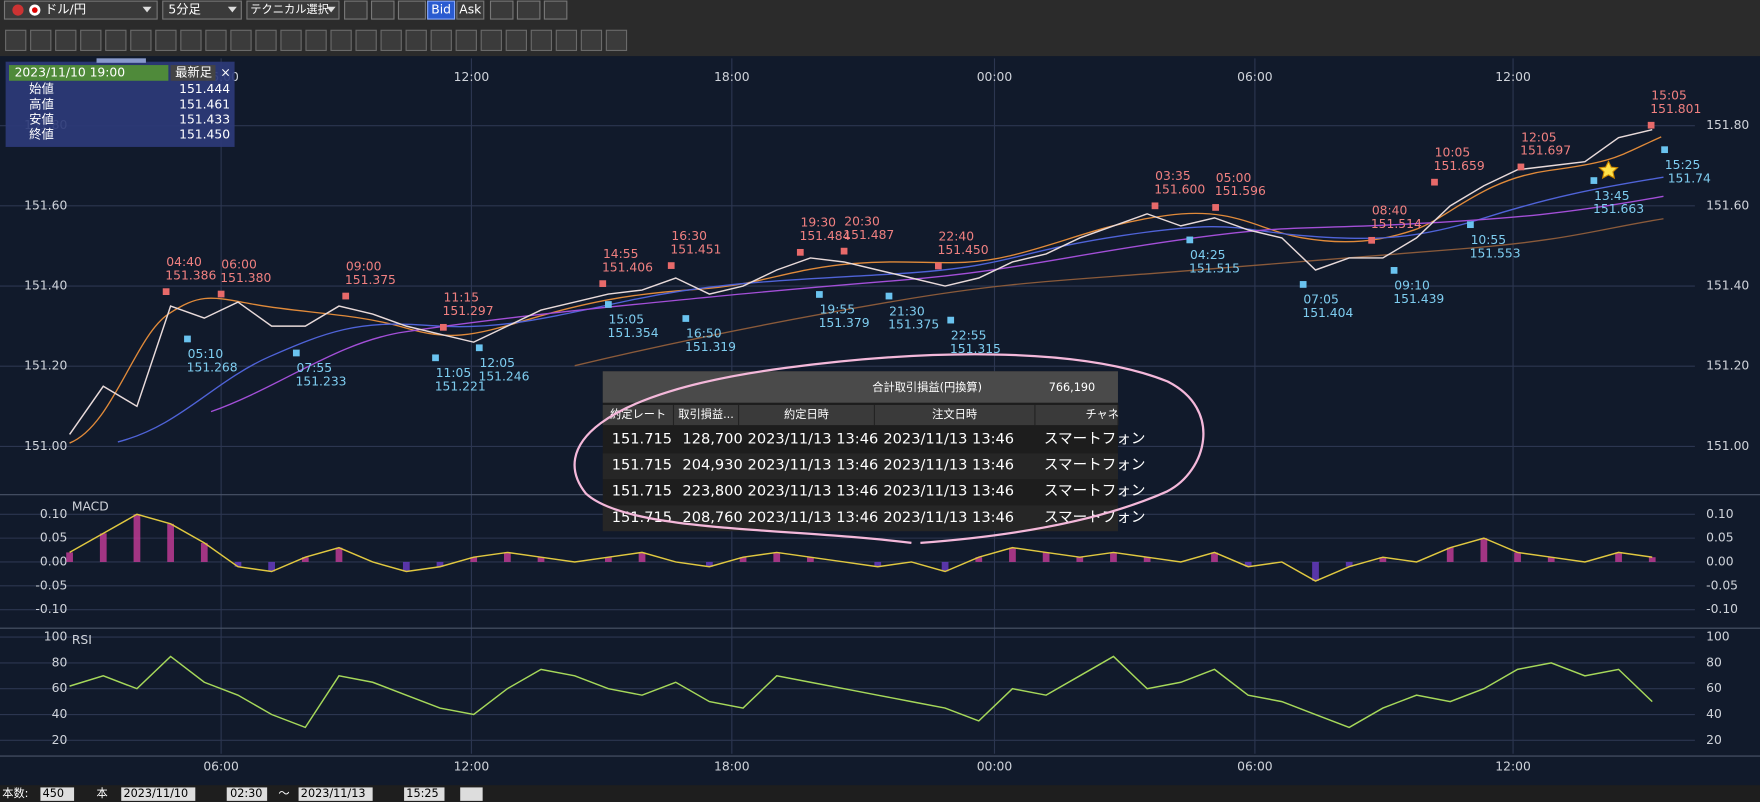 The height and width of the screenshot is (802, 1760). What do you see at coordinates (82, 640) in the screenshot?
I see `rsi-label: RSI` at bounding box center [82, 640].